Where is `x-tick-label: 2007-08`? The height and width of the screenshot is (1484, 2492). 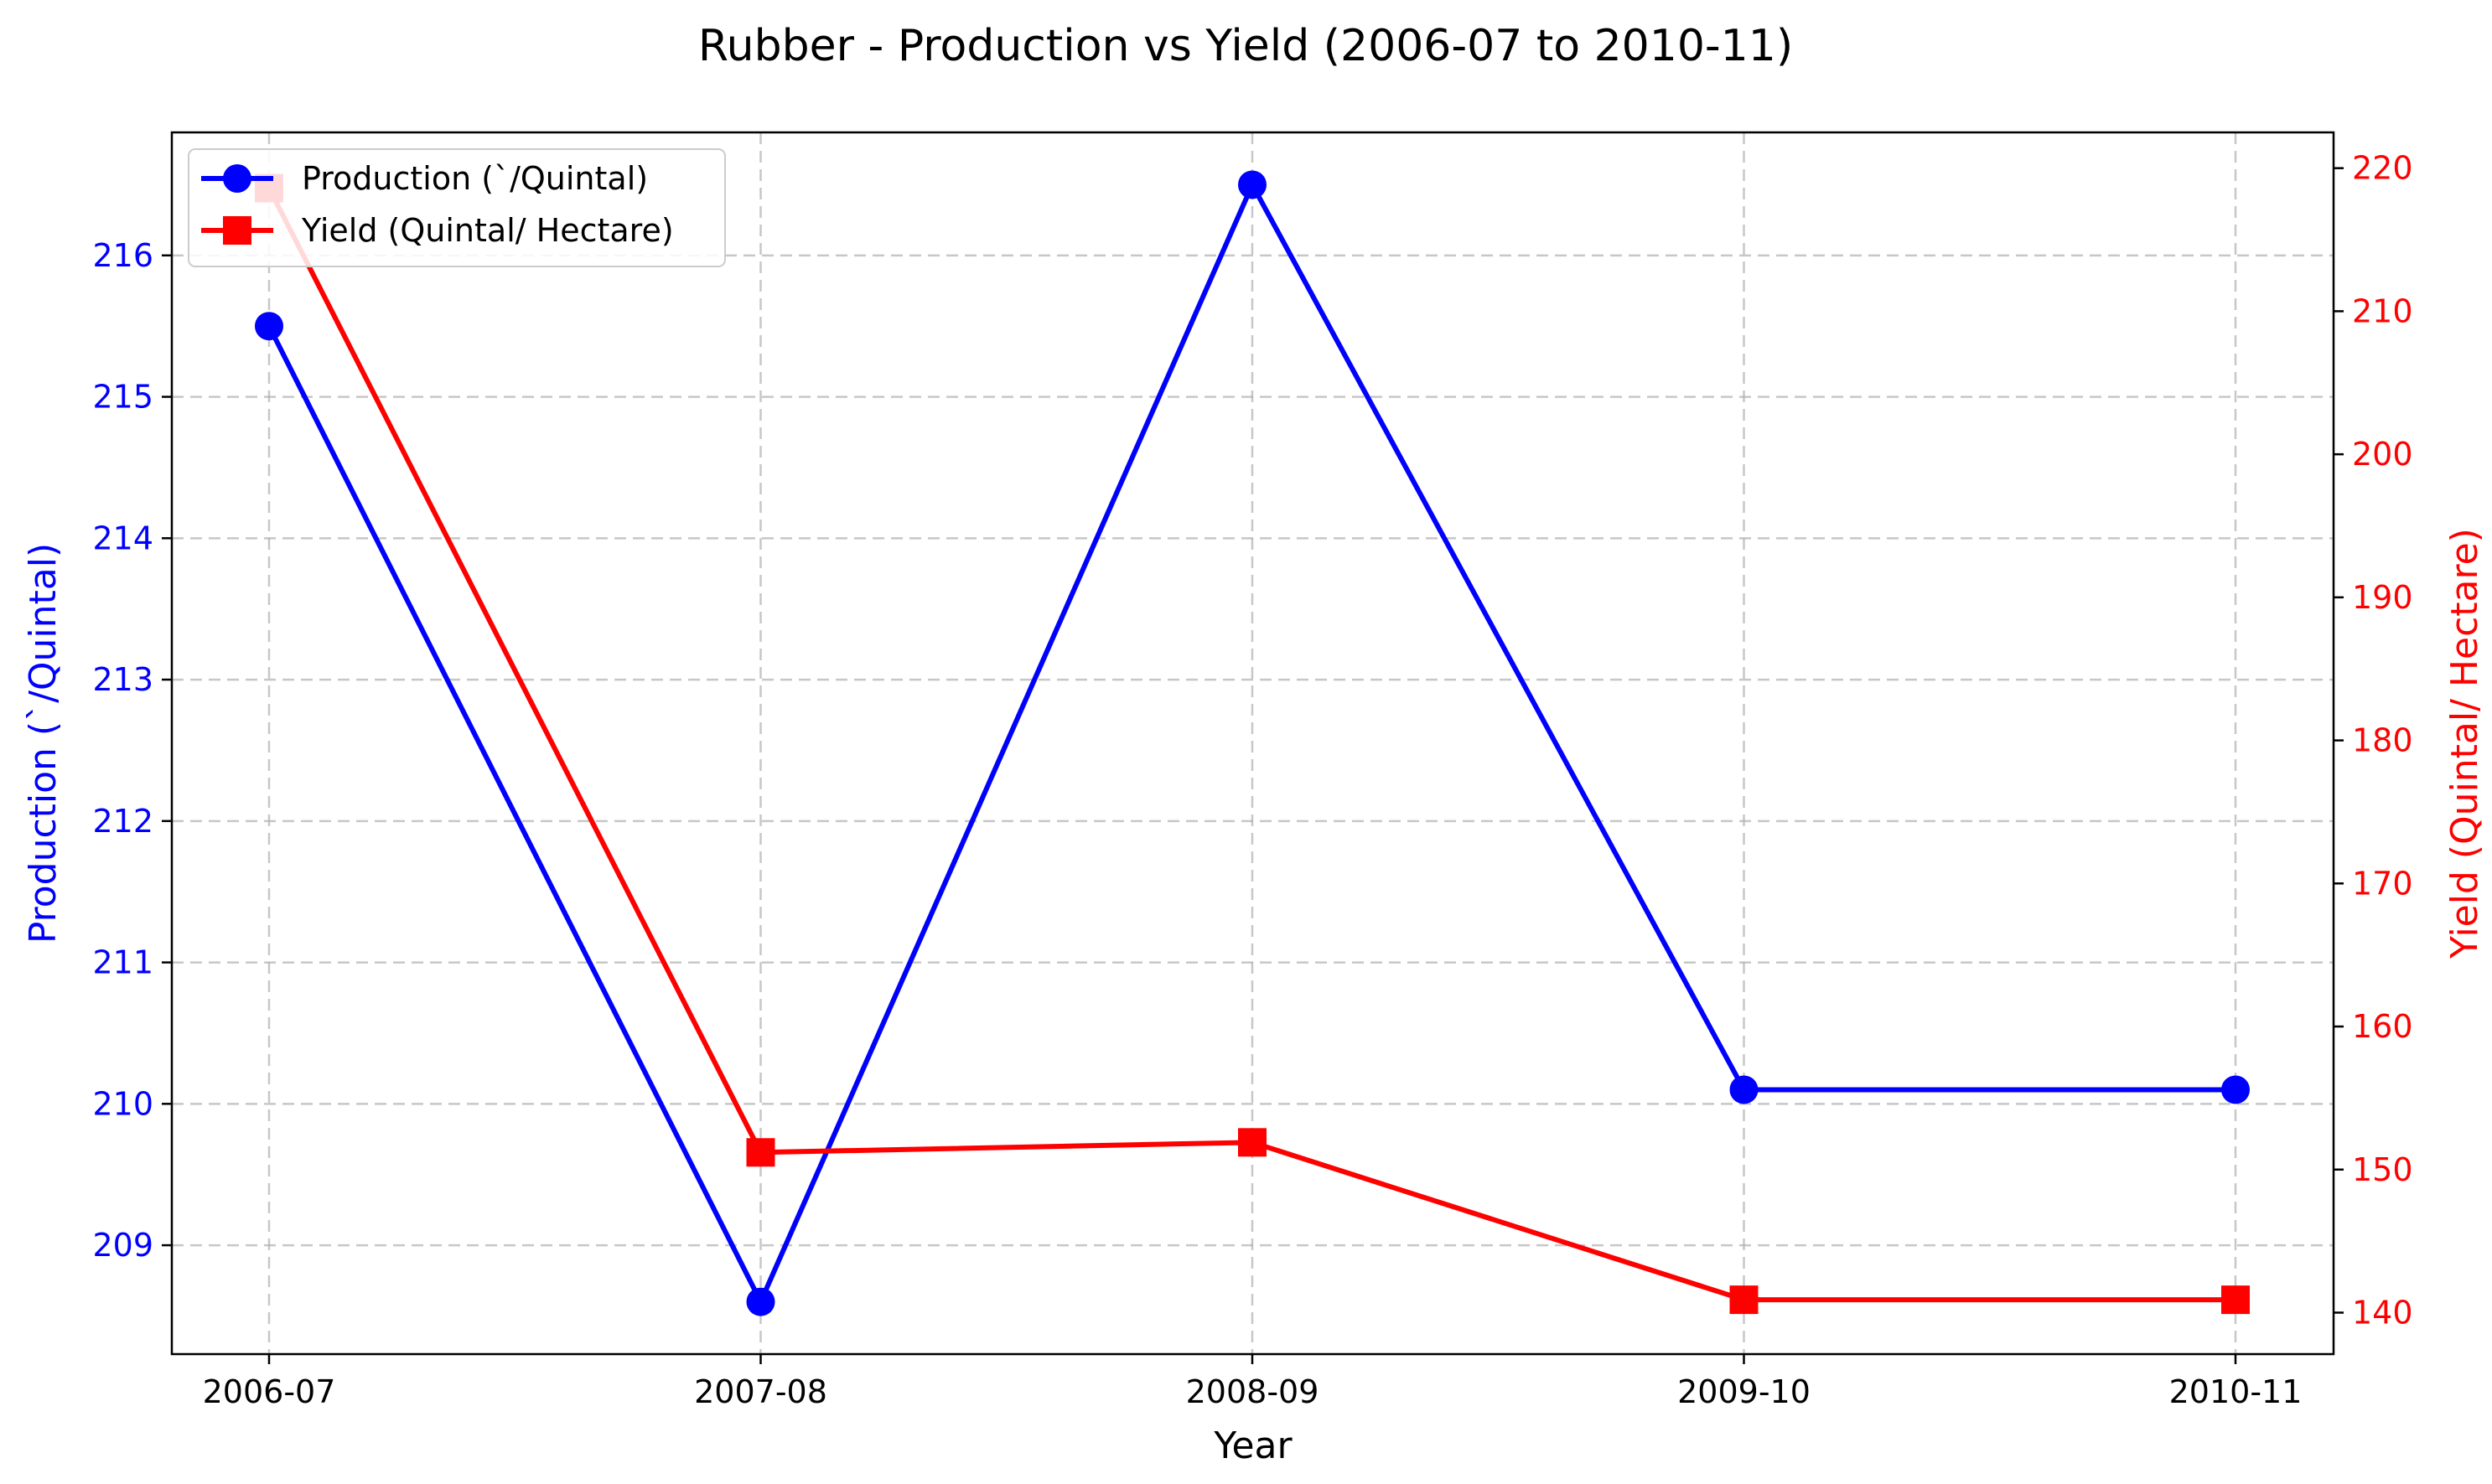 x-tick-label: 2007-08 is located at coordinates (760, 1391).